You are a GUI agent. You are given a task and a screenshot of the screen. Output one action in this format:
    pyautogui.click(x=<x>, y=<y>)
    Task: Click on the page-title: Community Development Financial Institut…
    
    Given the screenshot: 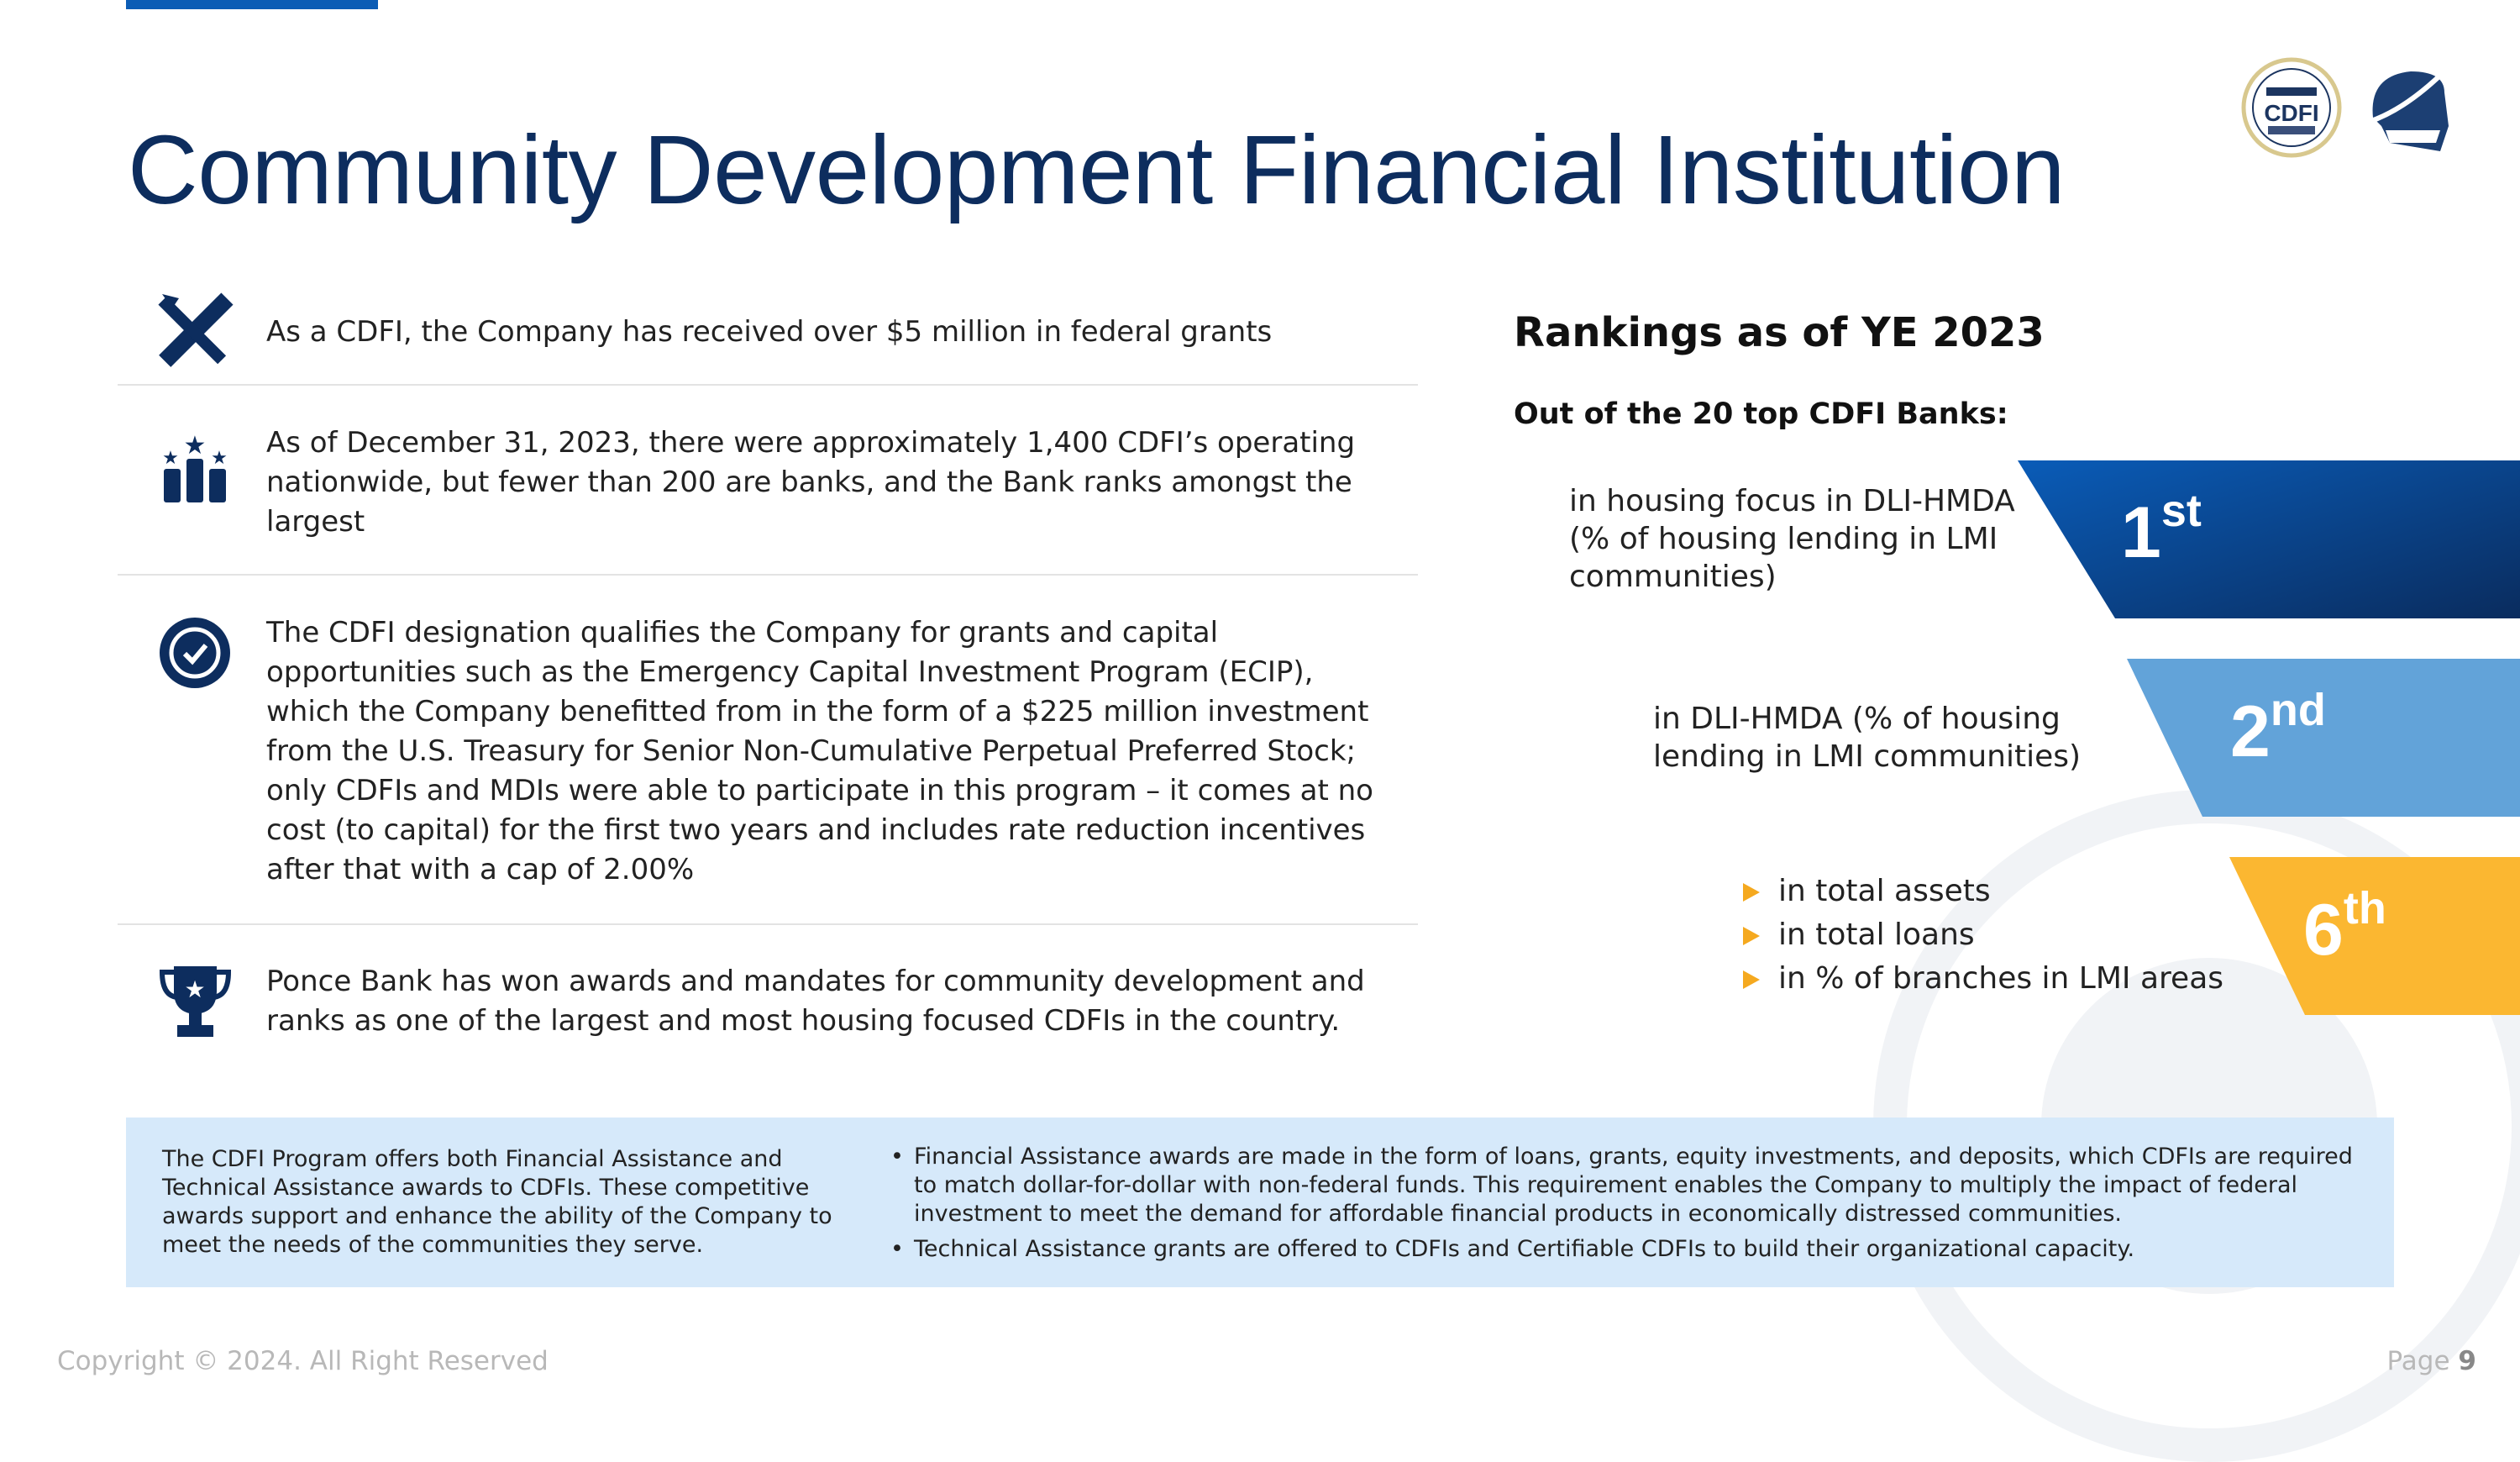 What is the action you would take?
    pyautogui.click(x=1096, y=170)
    